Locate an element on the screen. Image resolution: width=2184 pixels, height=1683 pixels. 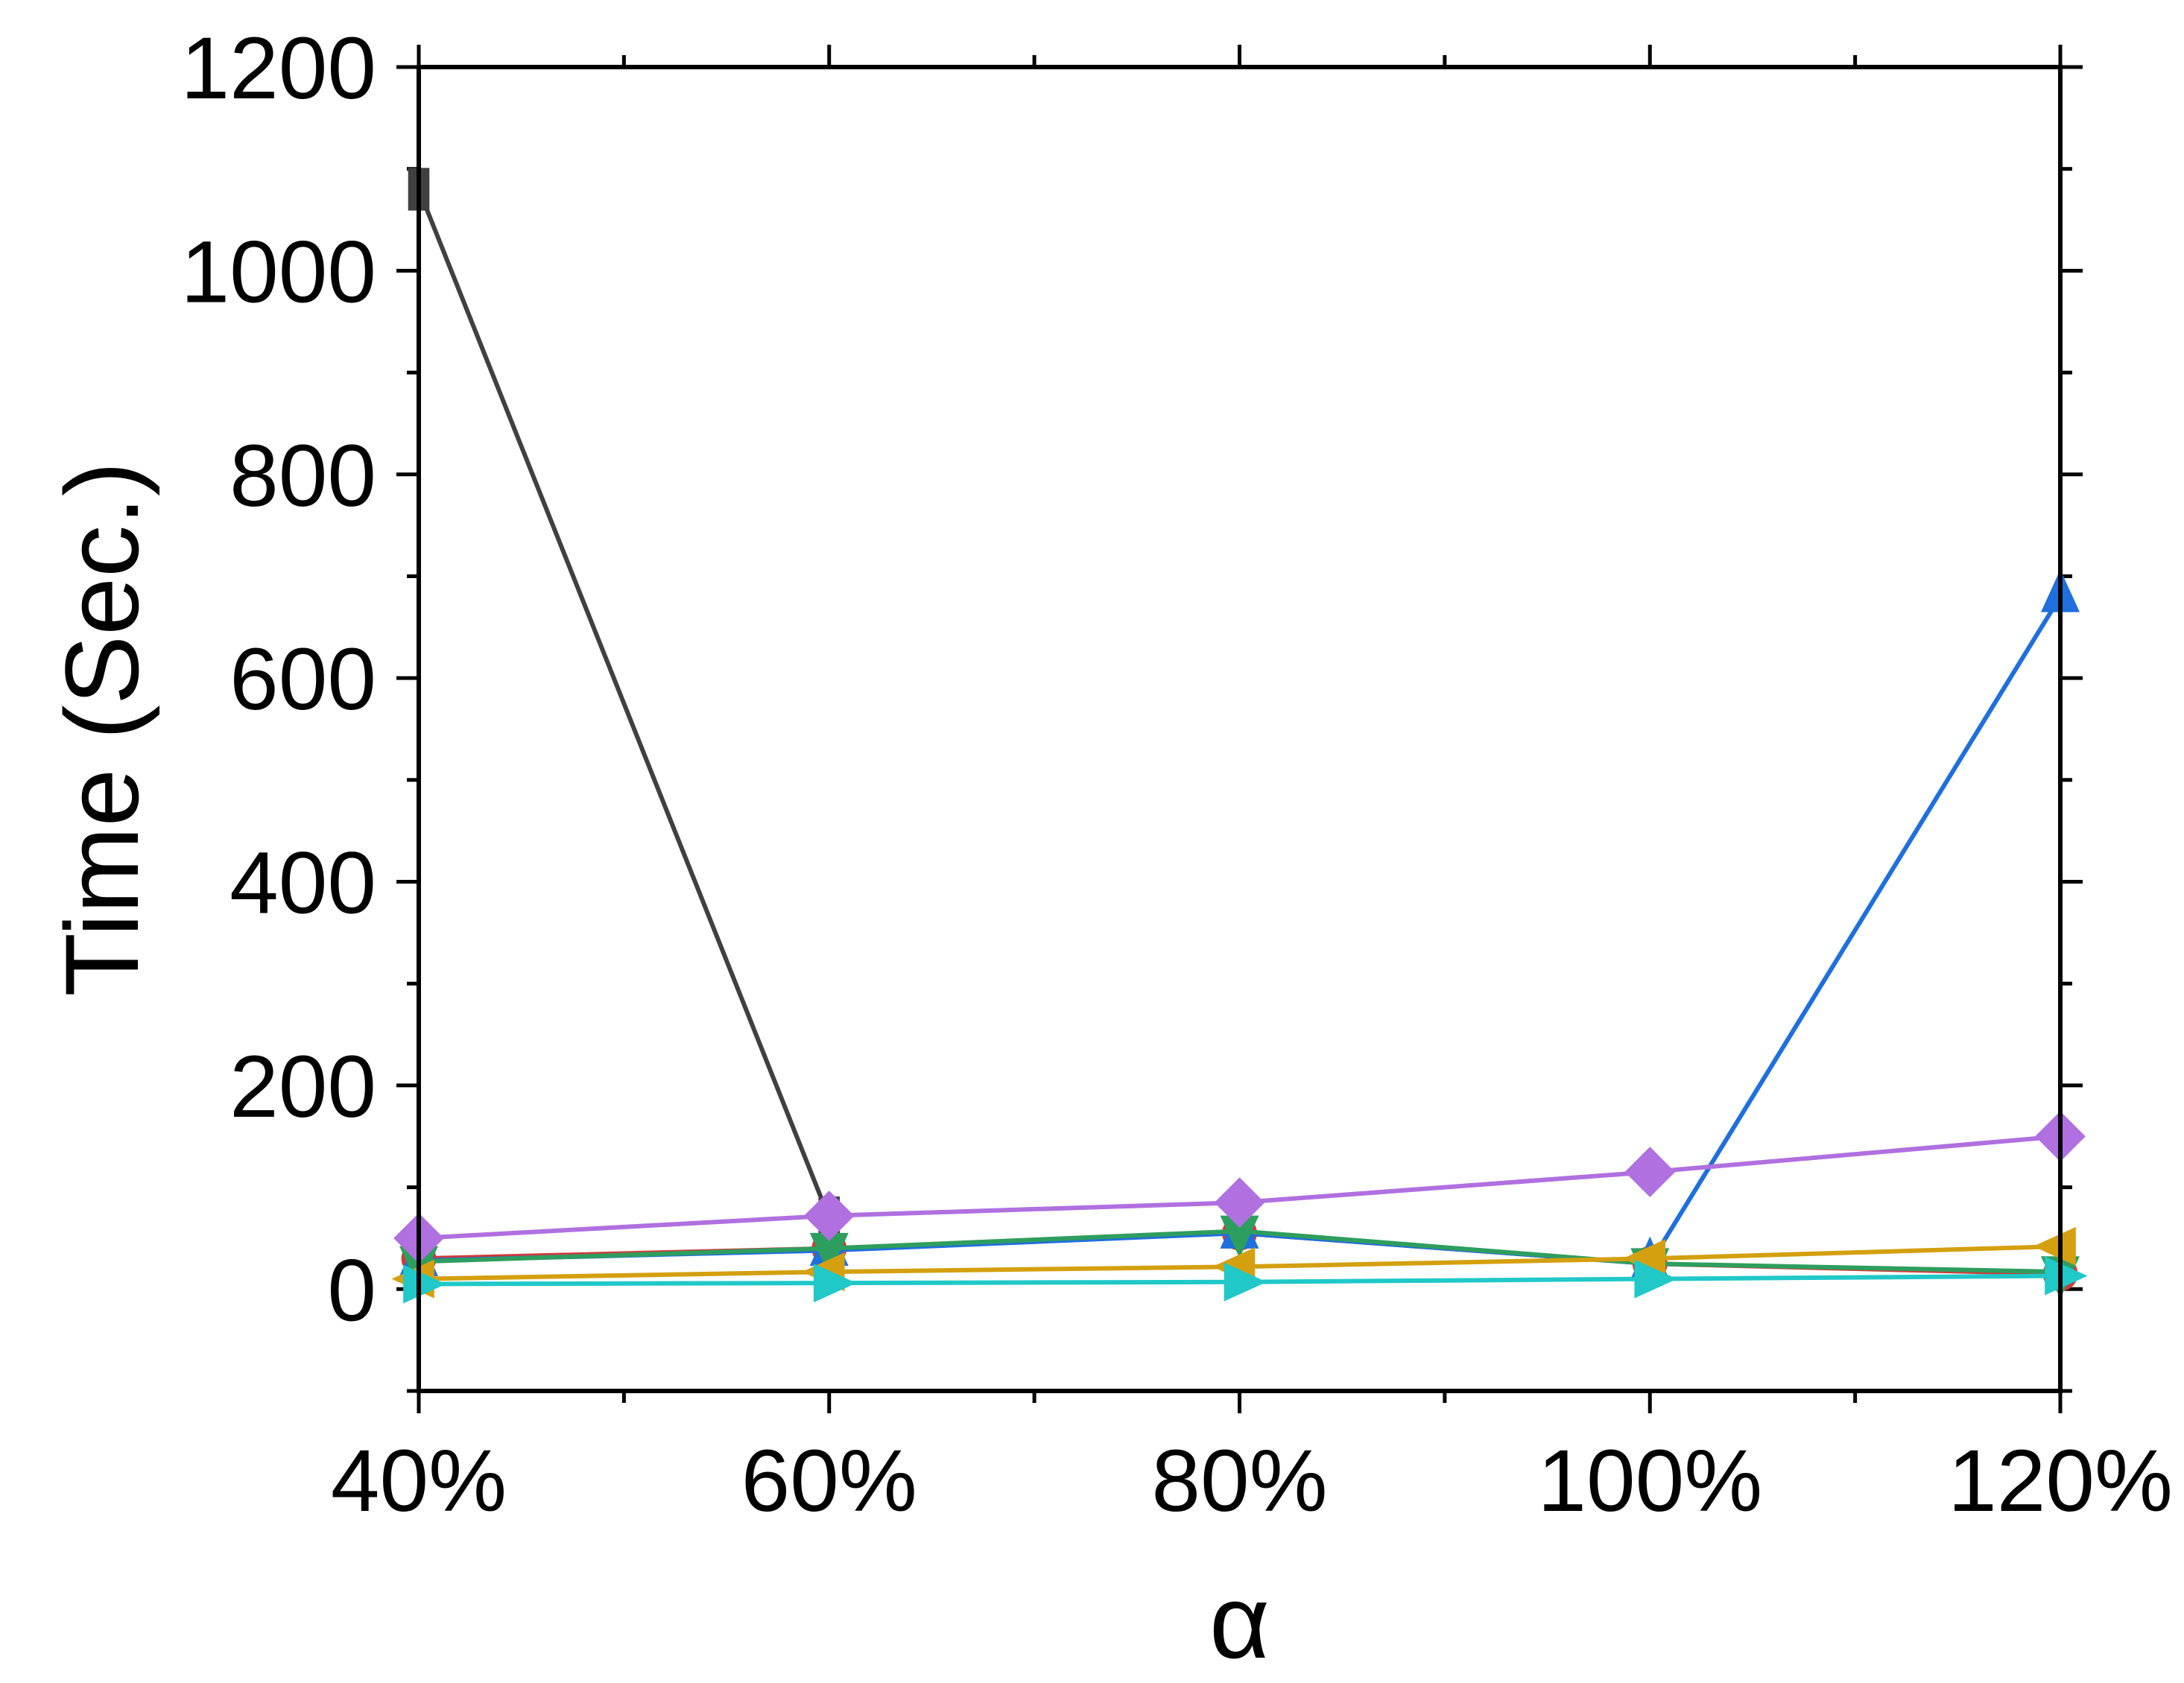
y-tick-label: 600 is located at coordinates (303, 679).